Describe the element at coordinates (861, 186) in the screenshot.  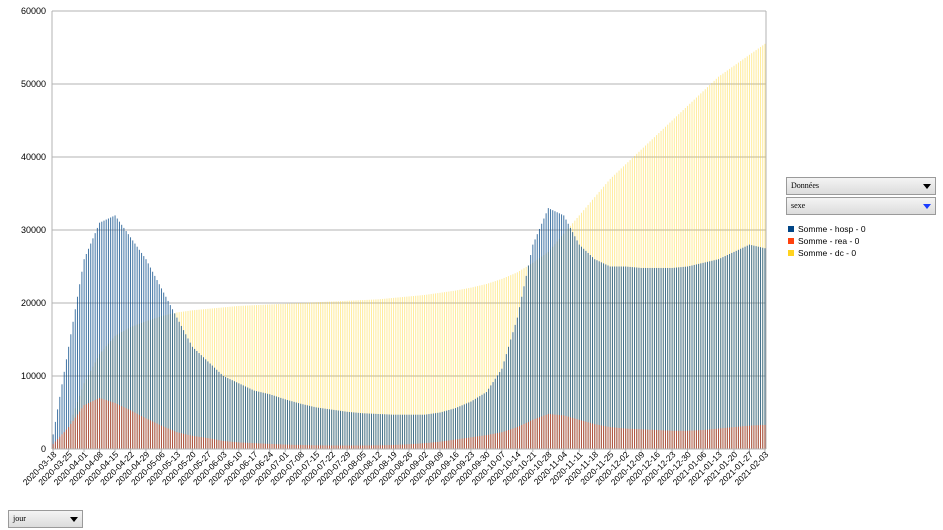
I see `data-field-dropdown: Données` at that location.